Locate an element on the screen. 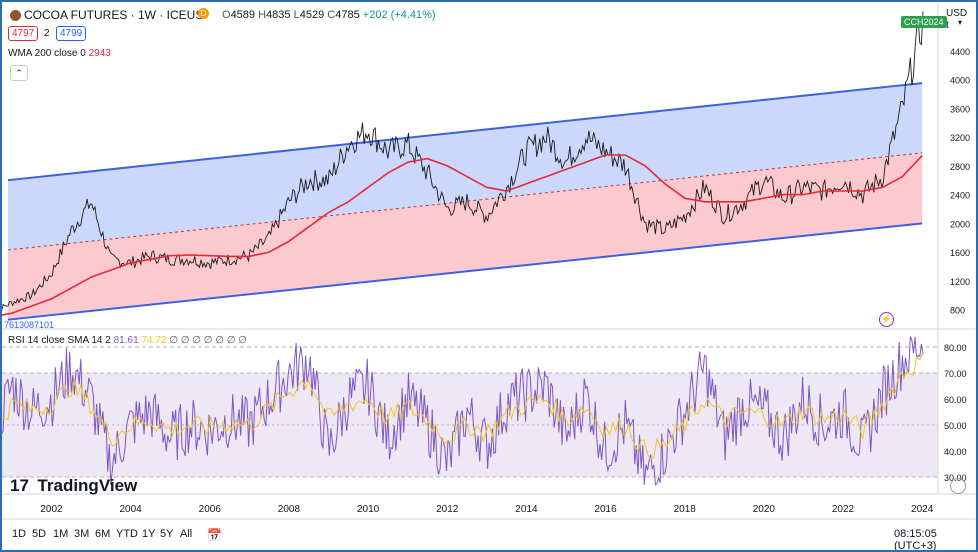  tf-3m: 3M is located at coordinates (82, 534).